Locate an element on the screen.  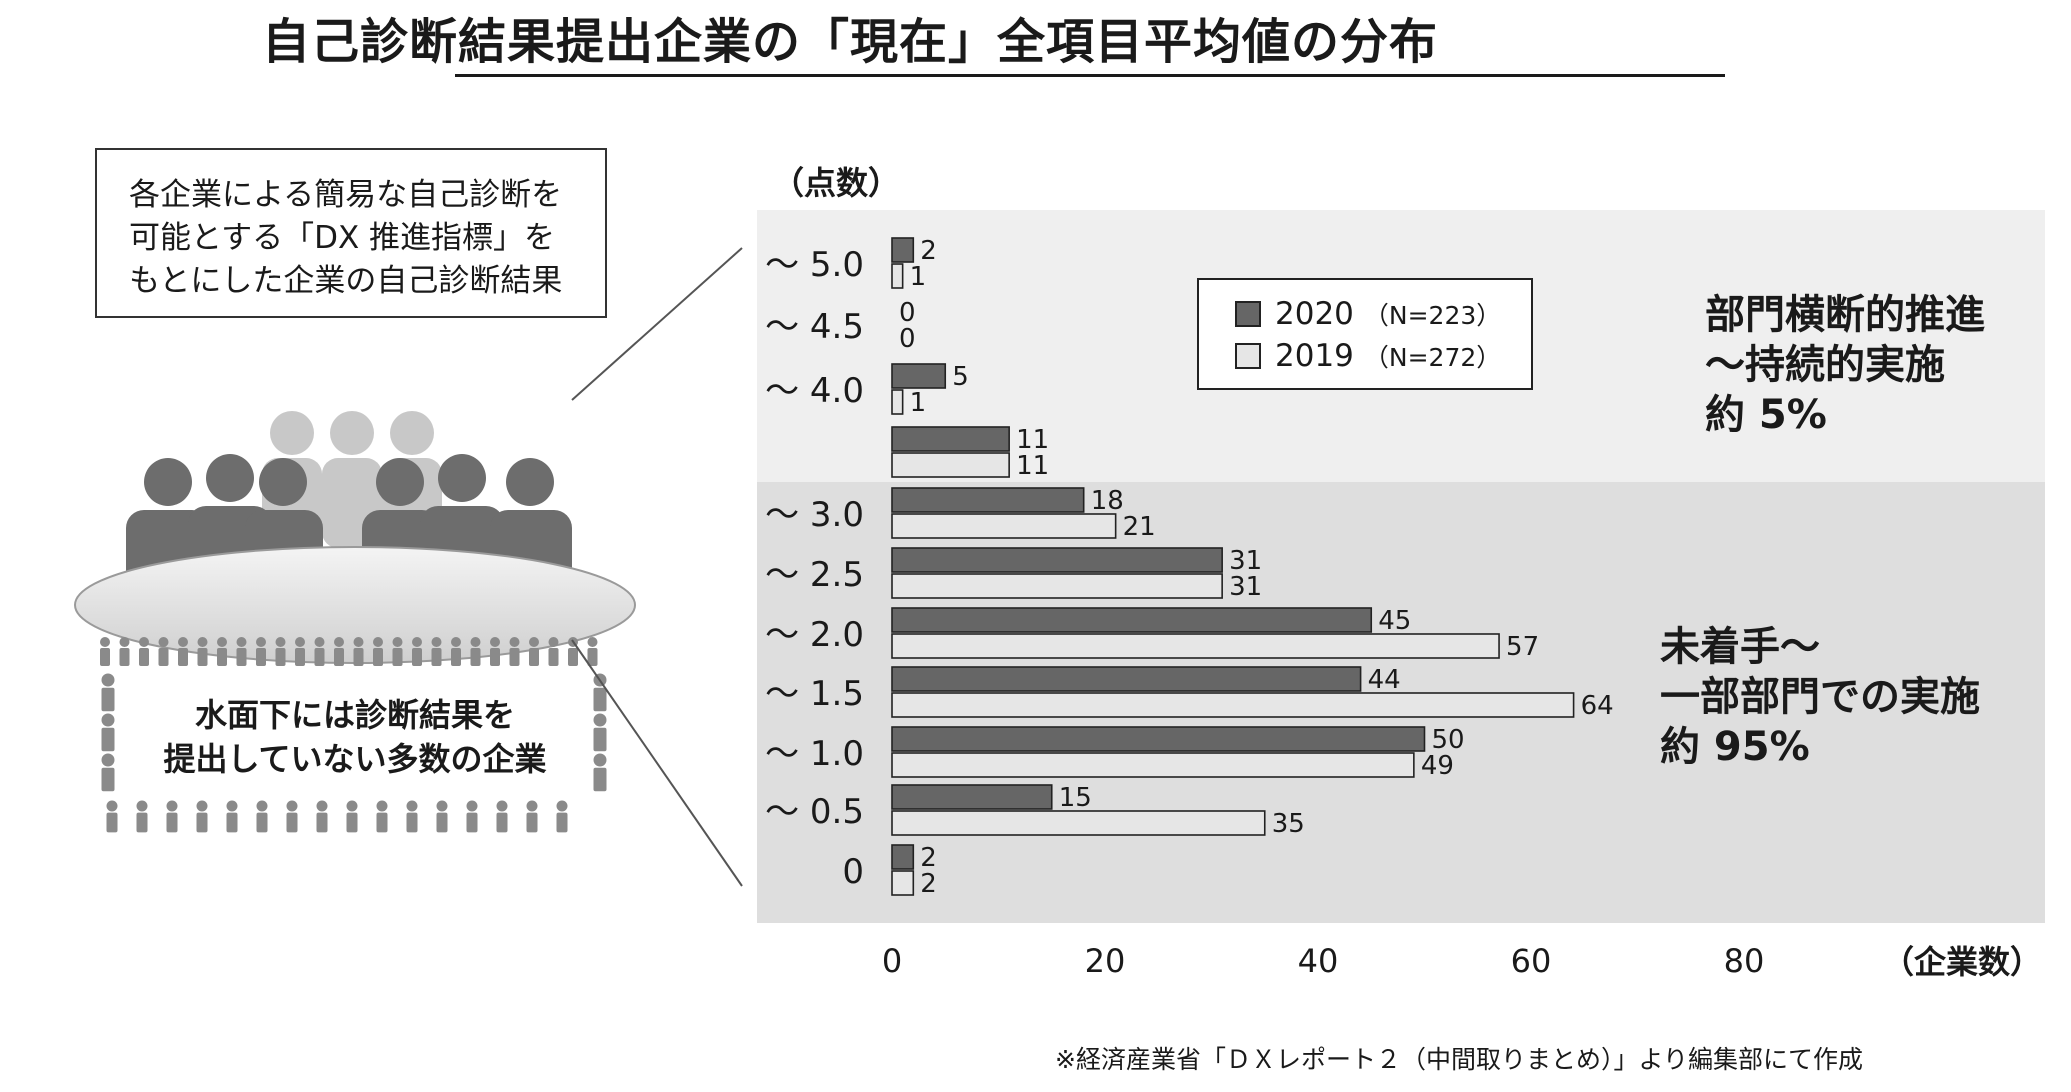
legend: 2020 （N=223） 2019 （N=272） is located at coordinates (1365, 334).